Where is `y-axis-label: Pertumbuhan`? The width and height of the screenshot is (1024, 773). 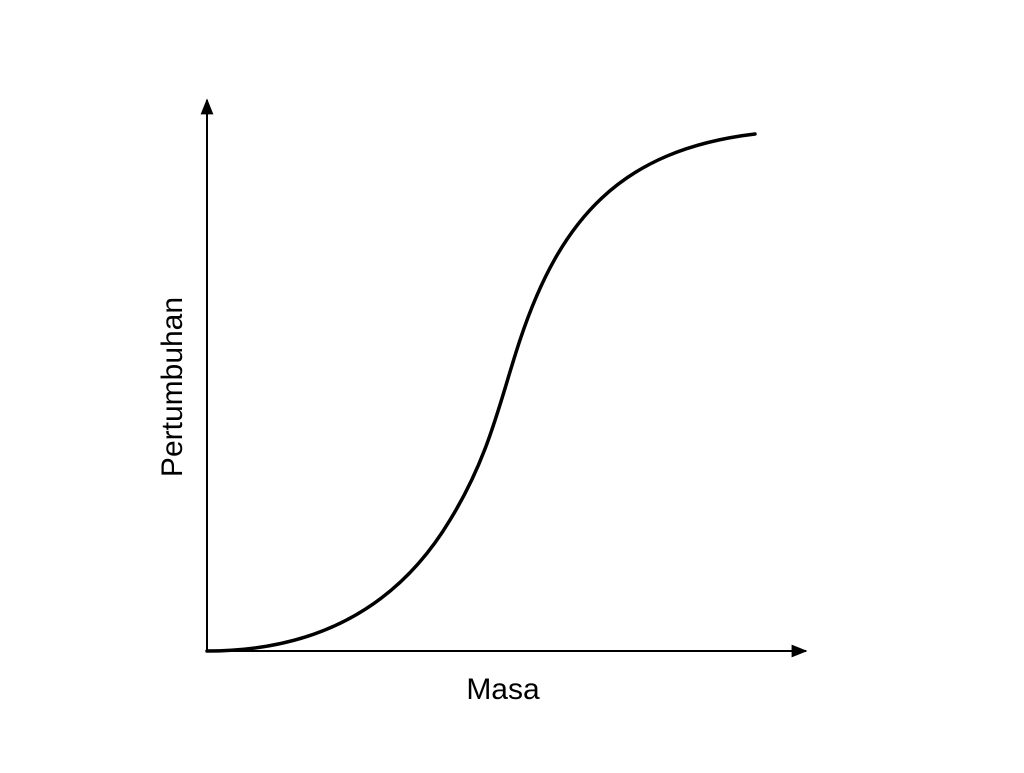
y-axis-label: Pertumbuhan is located at coordinates (172, 387).